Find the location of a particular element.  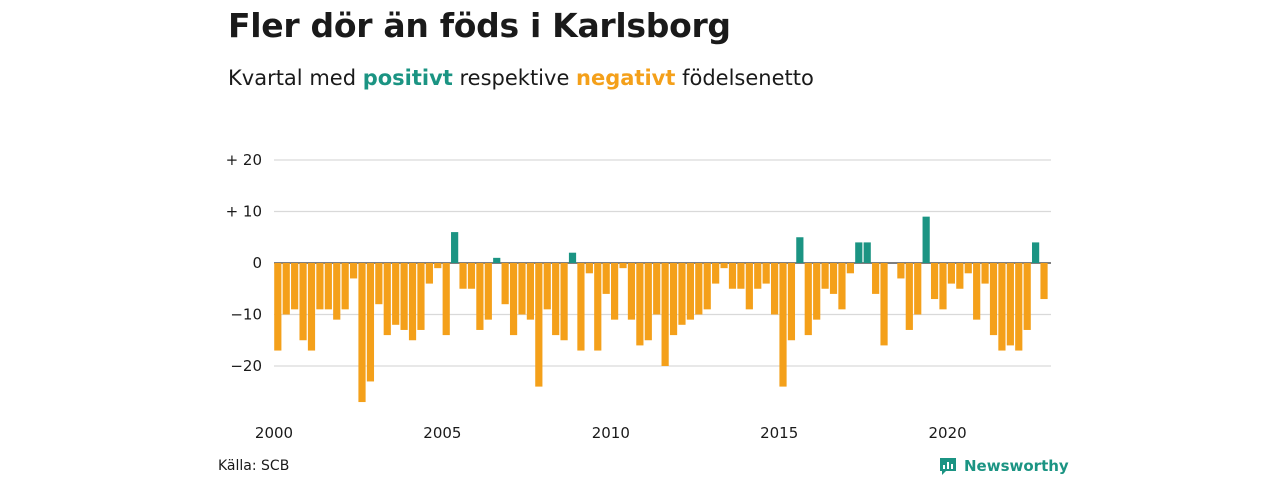

brand-name: Newsworthy is located at coordinates (1016, 466).